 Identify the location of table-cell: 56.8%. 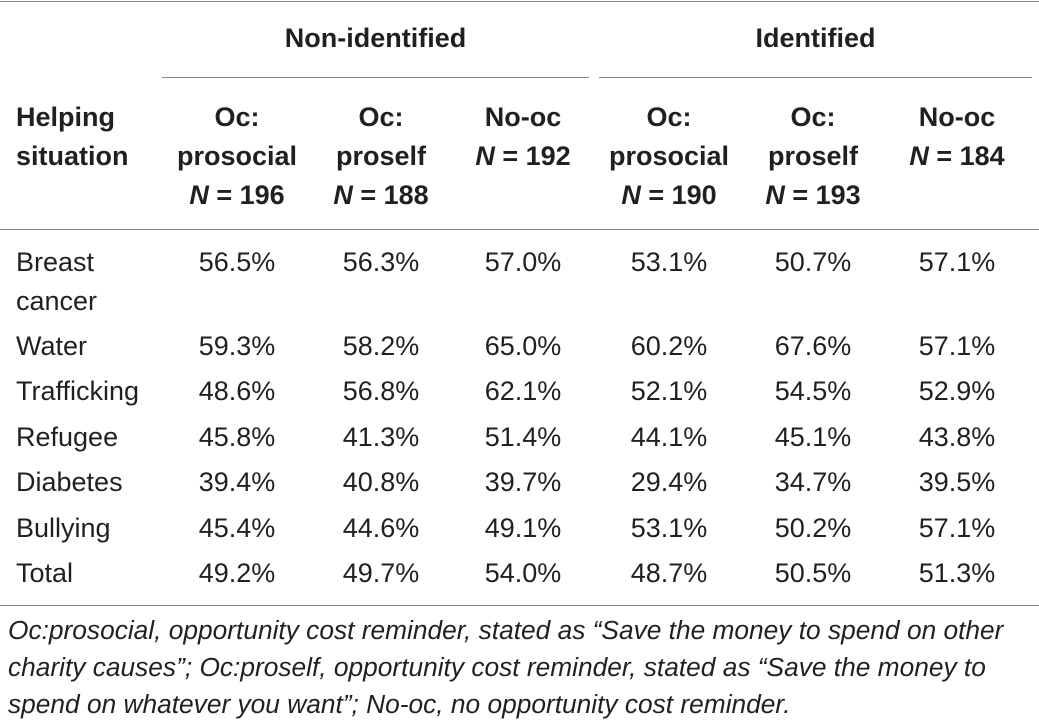
(381, 391).